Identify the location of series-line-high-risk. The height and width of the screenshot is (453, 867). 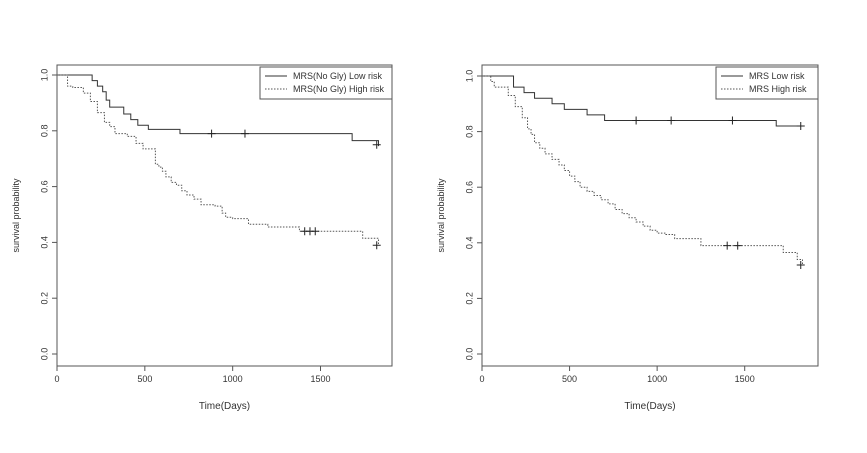
(218, 160).